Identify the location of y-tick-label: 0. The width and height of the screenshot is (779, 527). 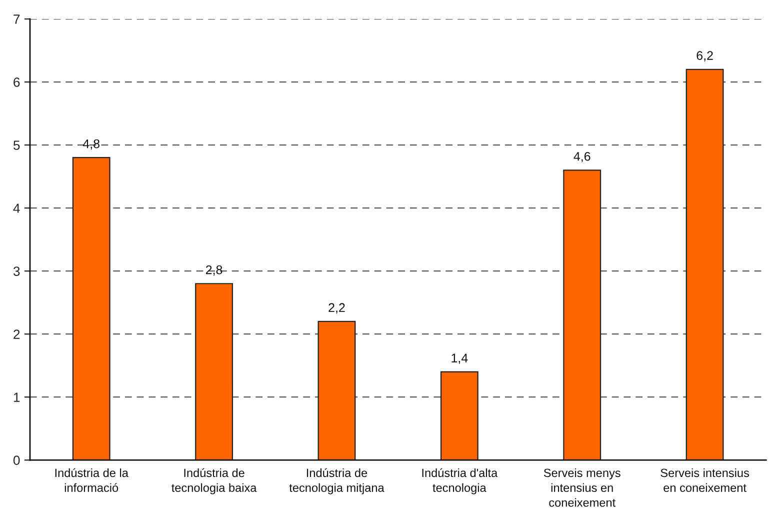
(16, 460).